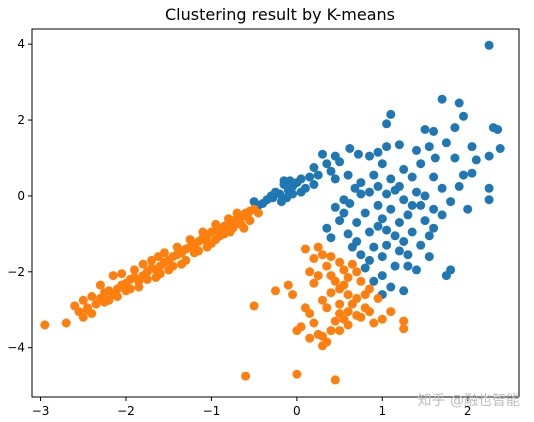 Image resolution: width=534 pixels, height=422 pixels. What do you see at coordinates (21, 44) in the screenshot?
I see `y-tick-label: 4` at bounding box center [21, 44].